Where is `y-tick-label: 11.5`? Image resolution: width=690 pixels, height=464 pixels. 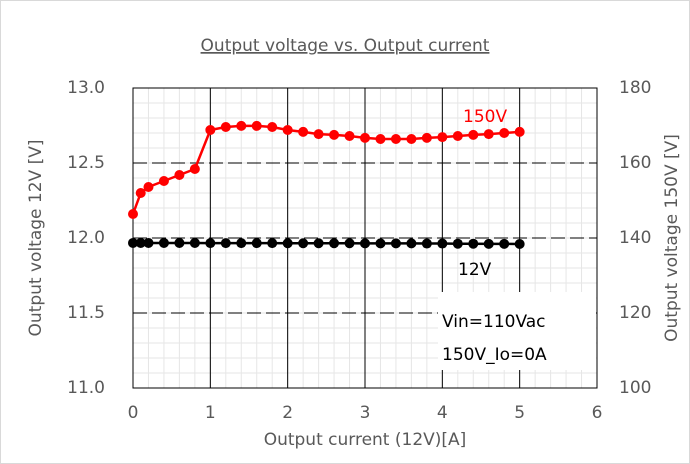
y-tick-label: 11.5 is located at coordinates (86, 313).